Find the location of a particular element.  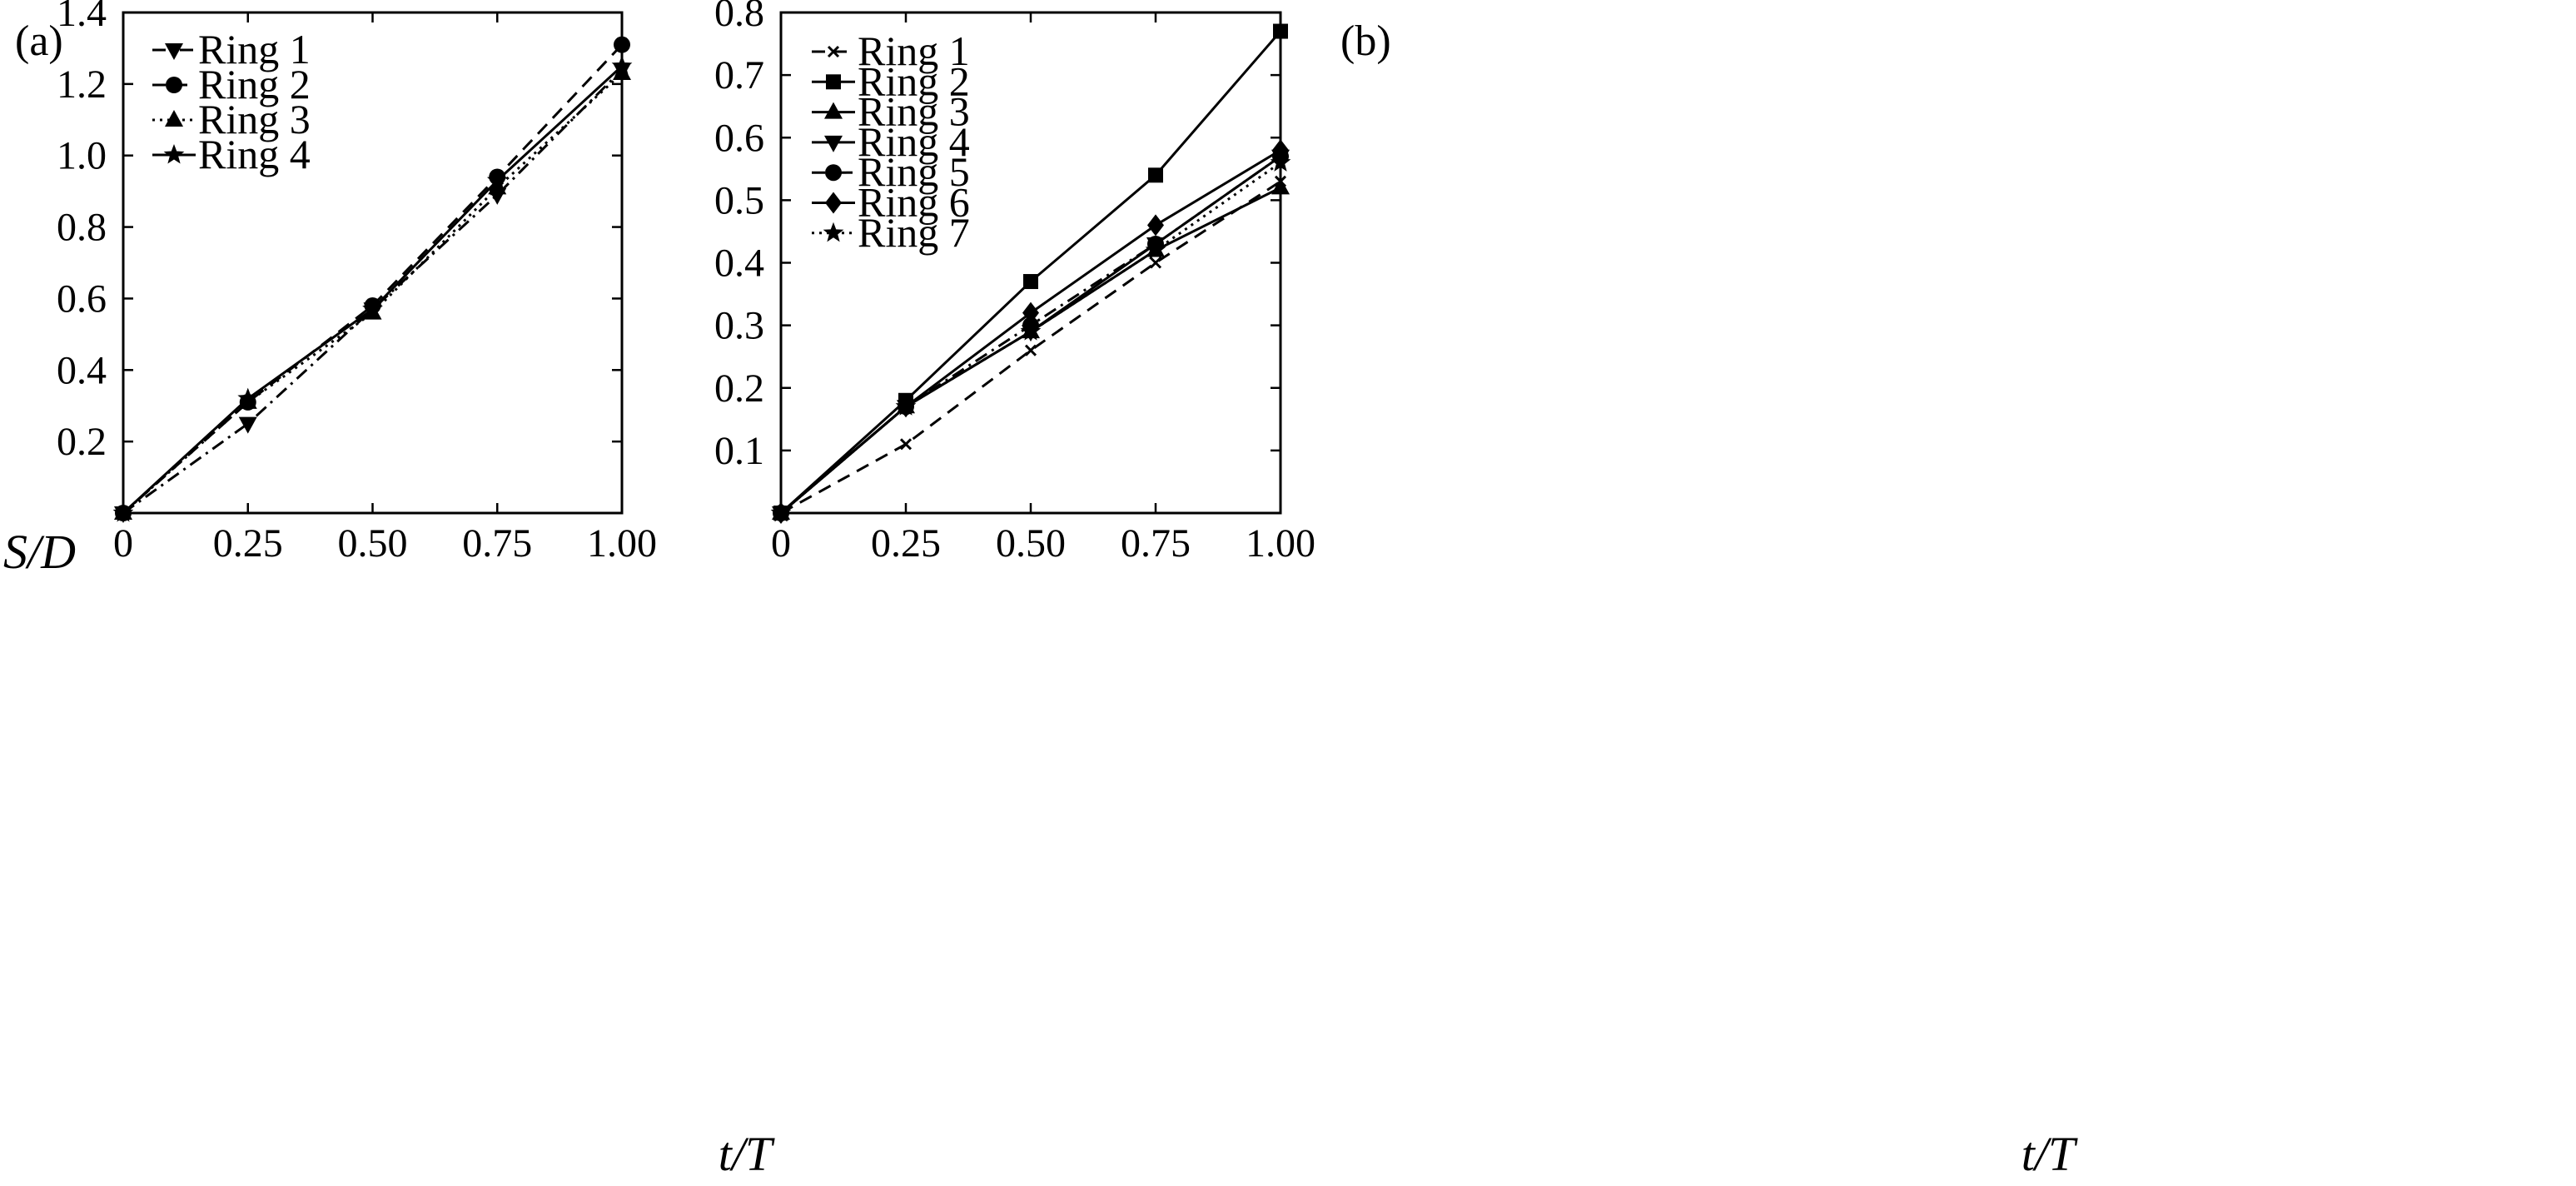

legend-entry-label: Ring 6 is located at coordinates (914, 202).